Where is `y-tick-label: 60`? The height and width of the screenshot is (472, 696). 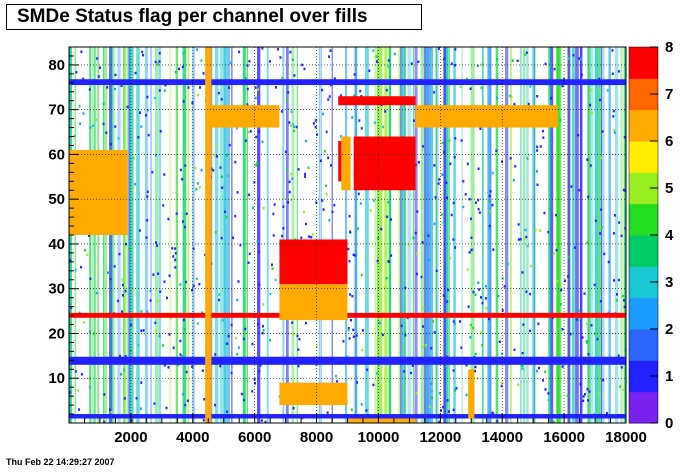 y-tick-label: 60 is located at coordinates (56, 154).